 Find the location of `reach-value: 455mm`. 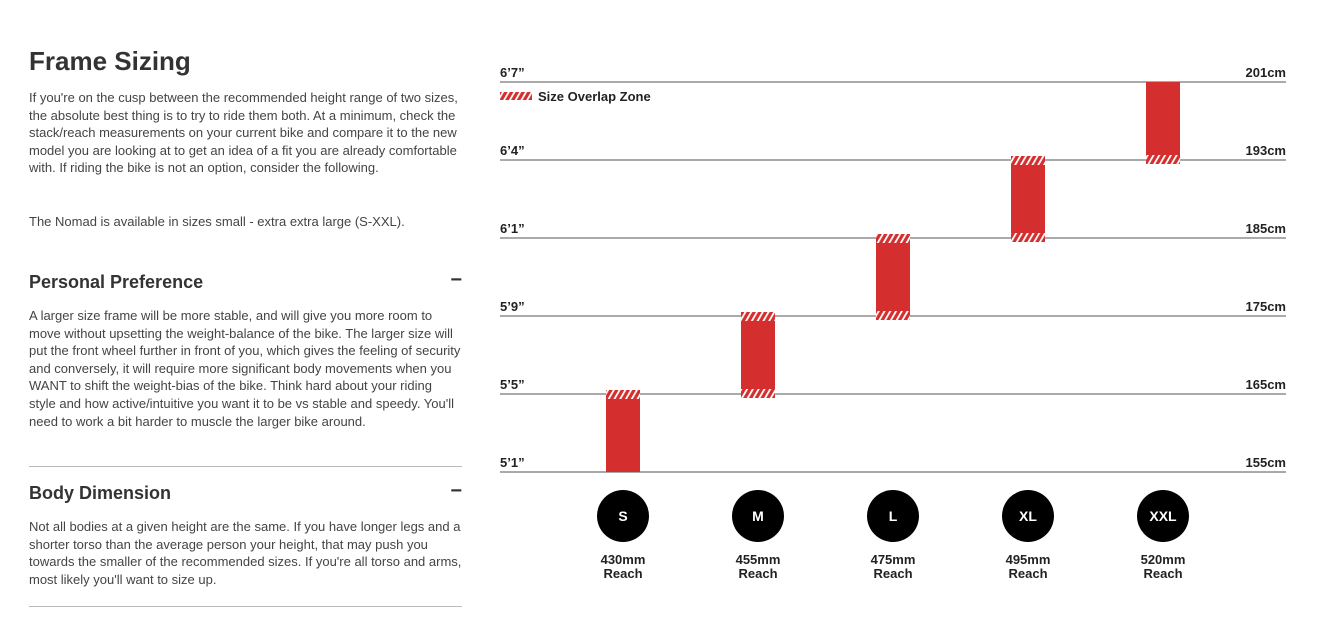

reach-value: 455mm is located at coordinates (758, 559).